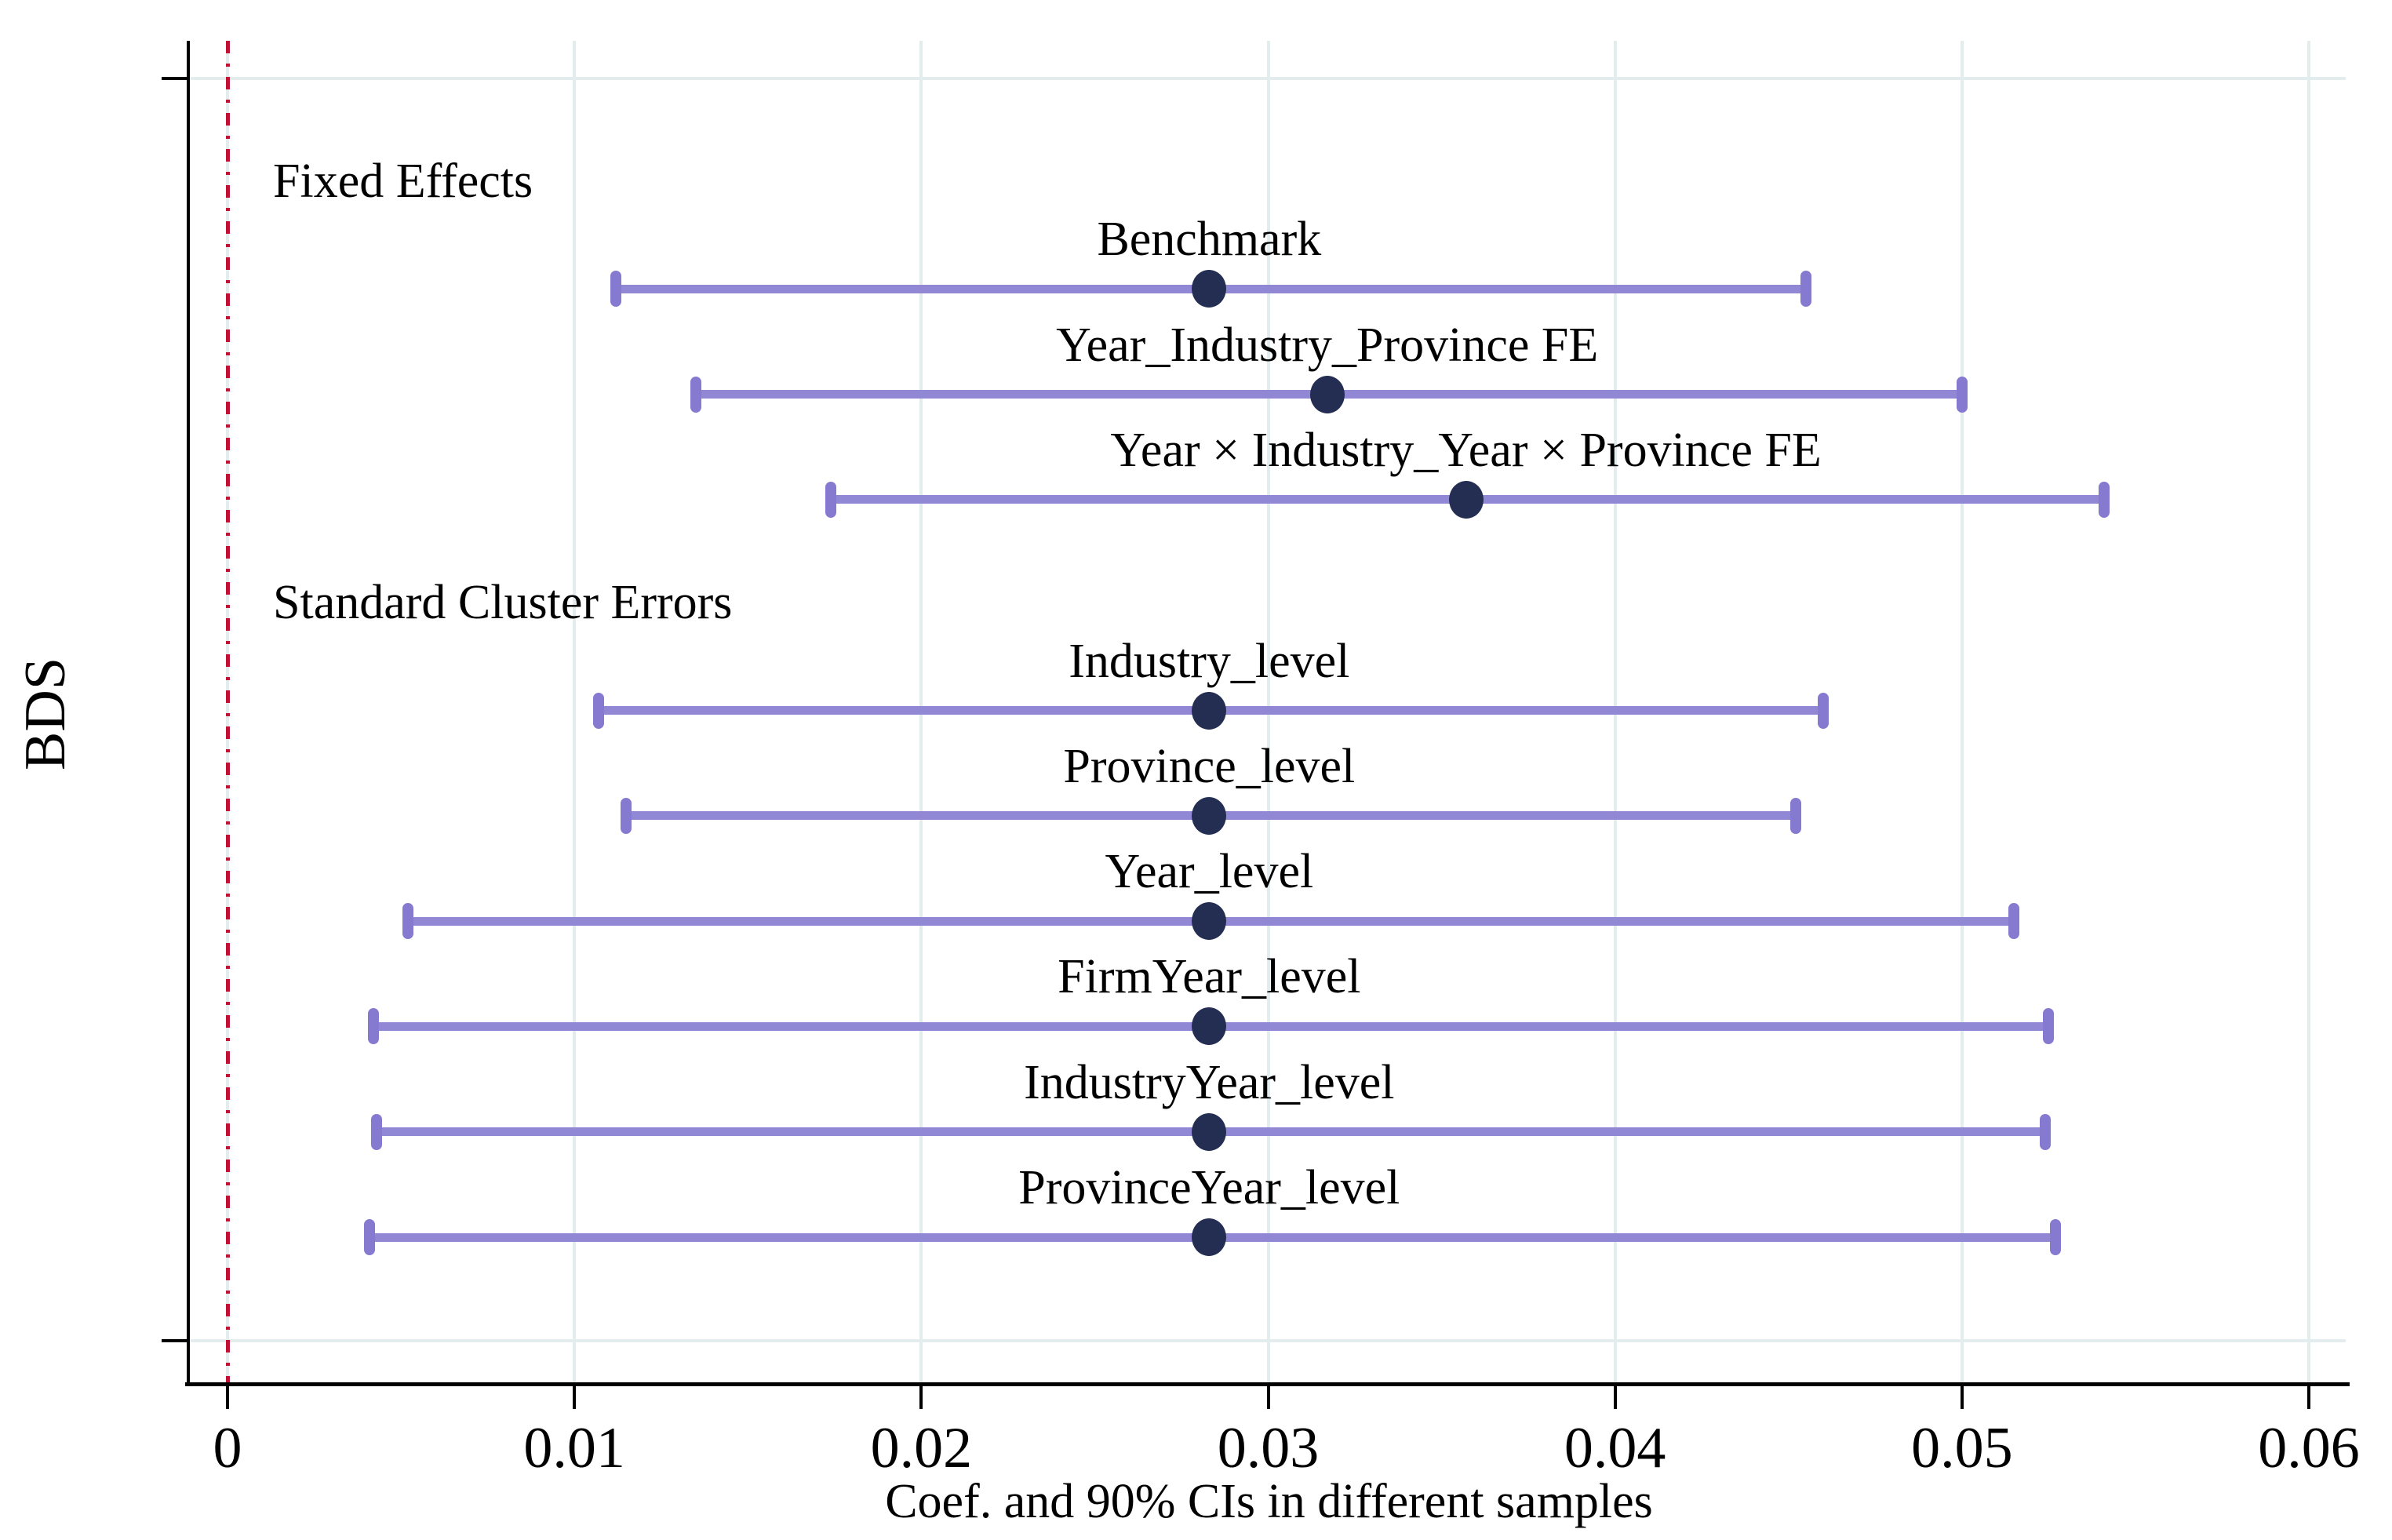  What do you see at coordinates (1466, 450) in the screenshot?
I see `coef-label: Year × Industry_Year × Province FE` at bounding box center [1466, 450].